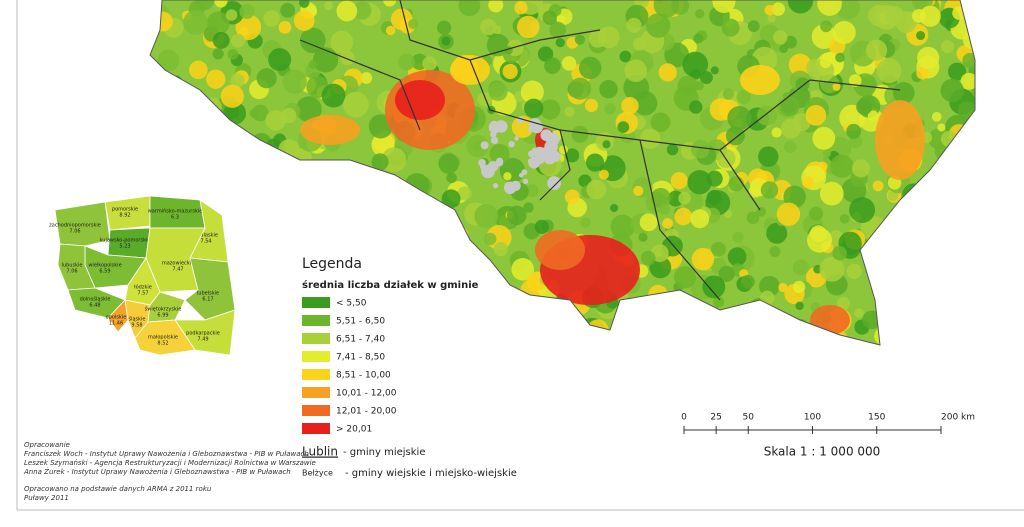 This screenshot has width=1024, height=527. Describe the element at coordinates (203, 334) in the screenshot. I see `inset-region-name: podkarpackie` at that location.